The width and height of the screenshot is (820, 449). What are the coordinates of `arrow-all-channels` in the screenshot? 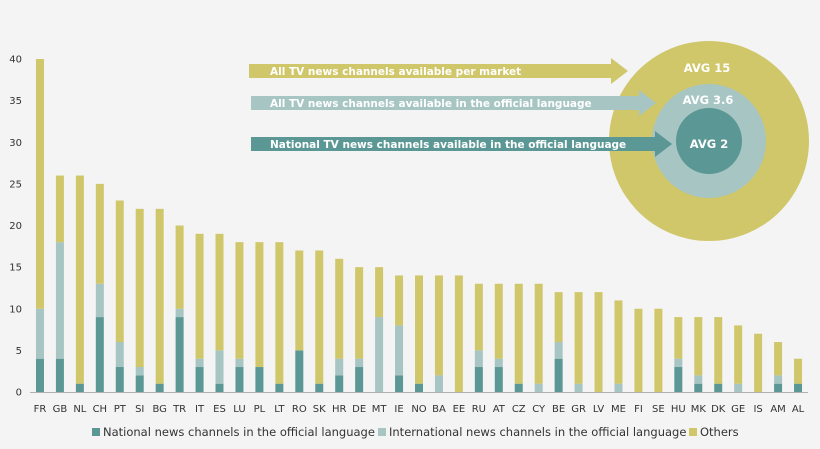 It's located at (438, 71).